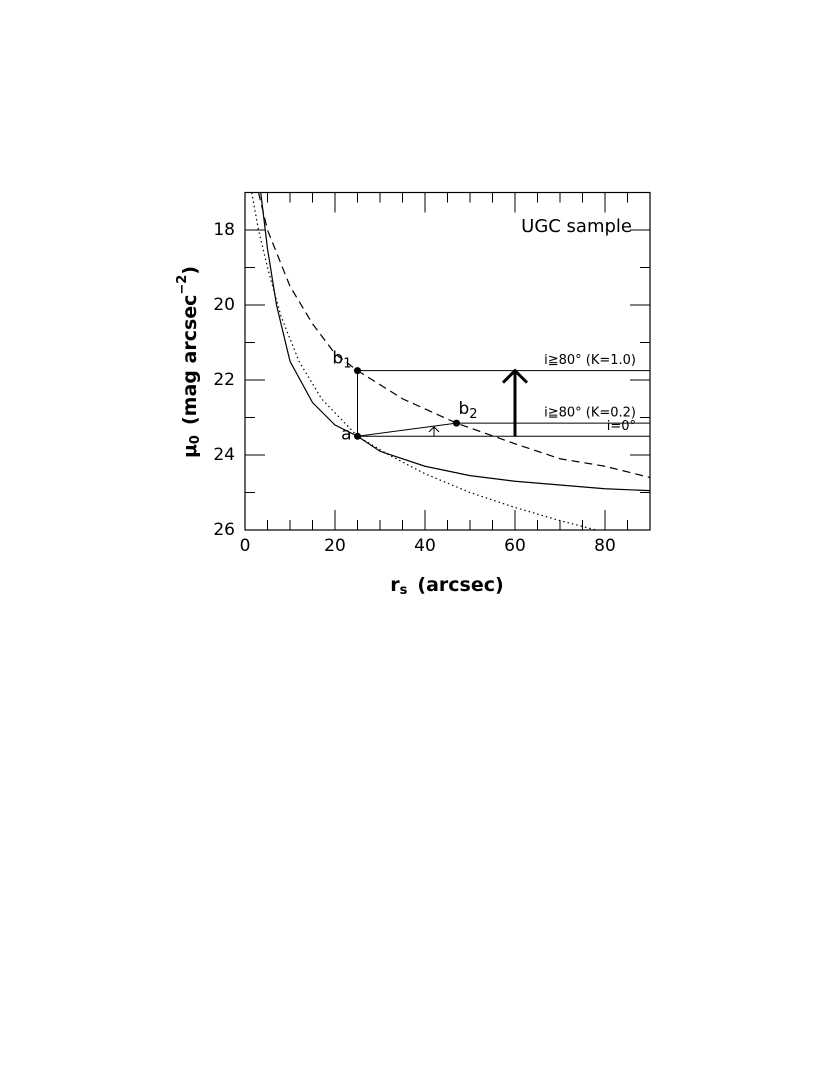  What do you see at coordinates (590, 360) in the screenshot?
I see `reference-label: i≧80° (K=1.0)` at bounding box center [590, 360].